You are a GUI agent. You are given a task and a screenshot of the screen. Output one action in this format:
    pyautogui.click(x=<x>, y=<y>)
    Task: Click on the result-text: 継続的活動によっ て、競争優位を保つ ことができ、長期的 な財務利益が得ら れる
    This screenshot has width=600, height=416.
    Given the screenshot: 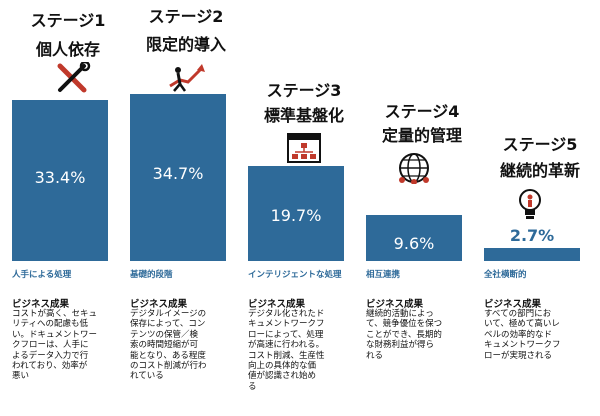 What is the action you would take?
    pyautogui.click(x=404, y=335)
    